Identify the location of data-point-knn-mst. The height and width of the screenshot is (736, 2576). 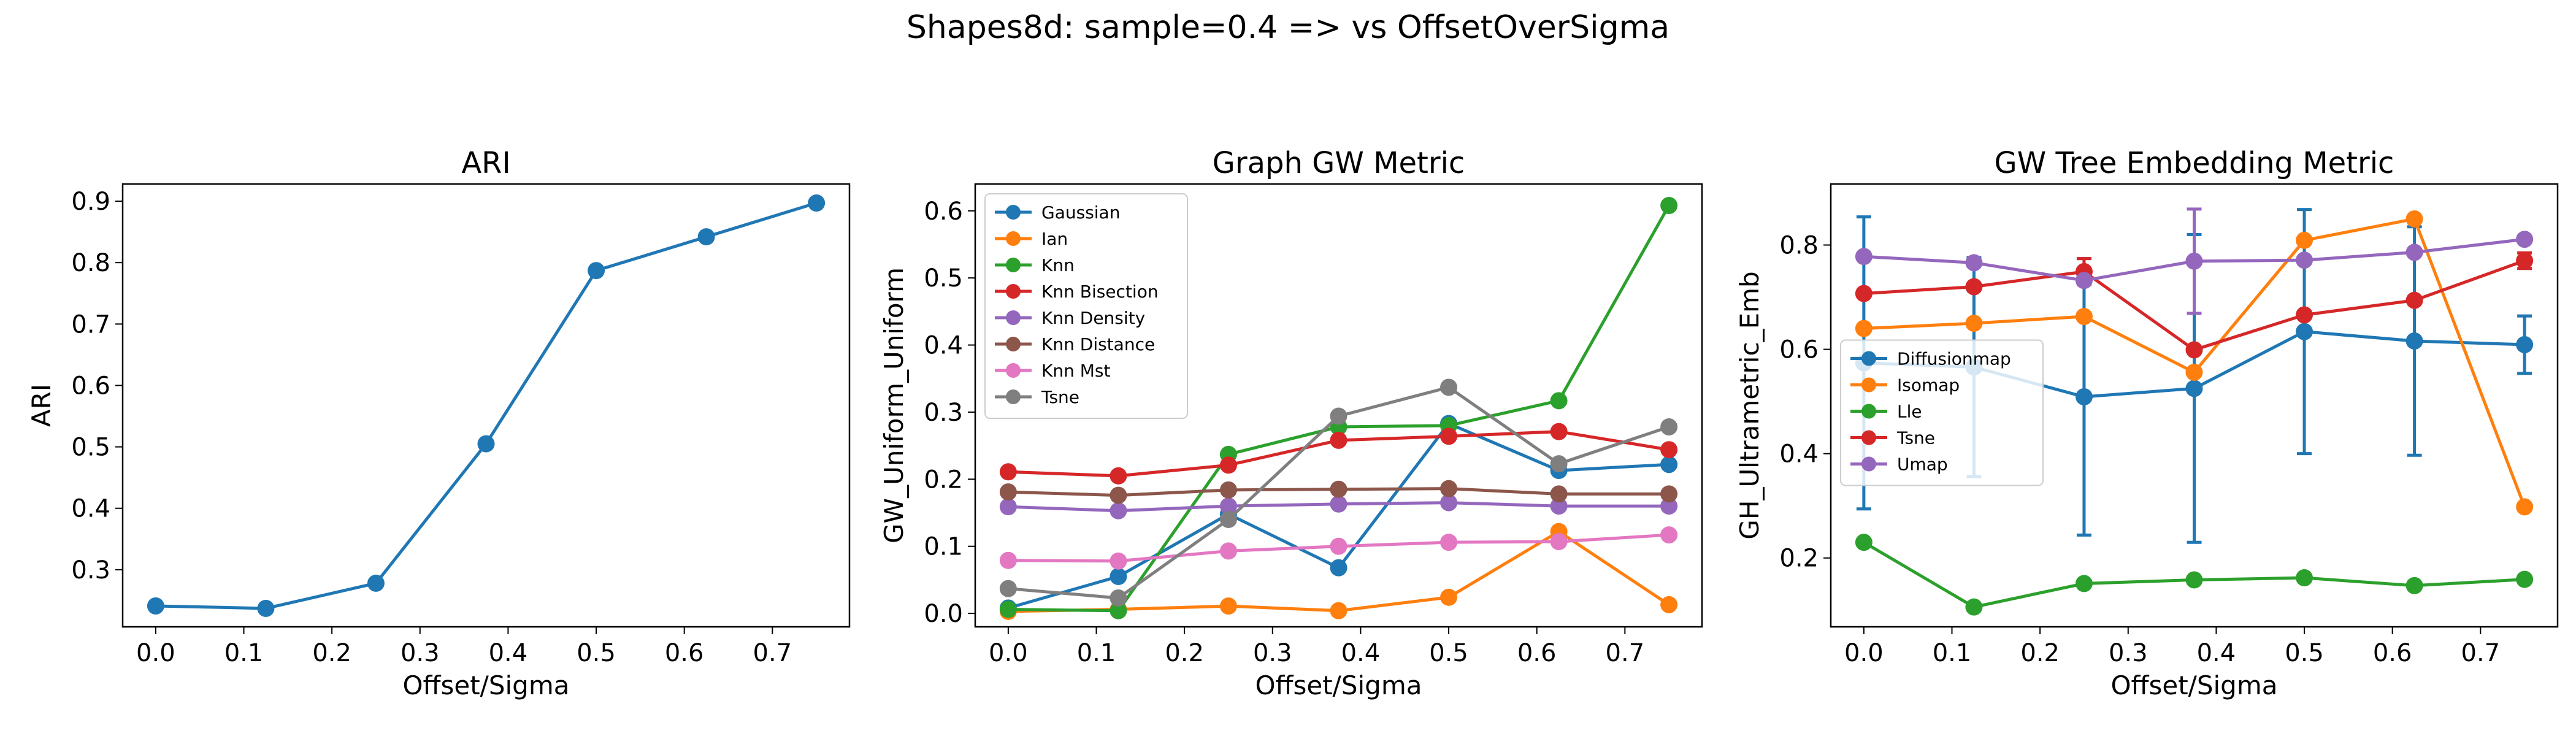
(1559, 542).